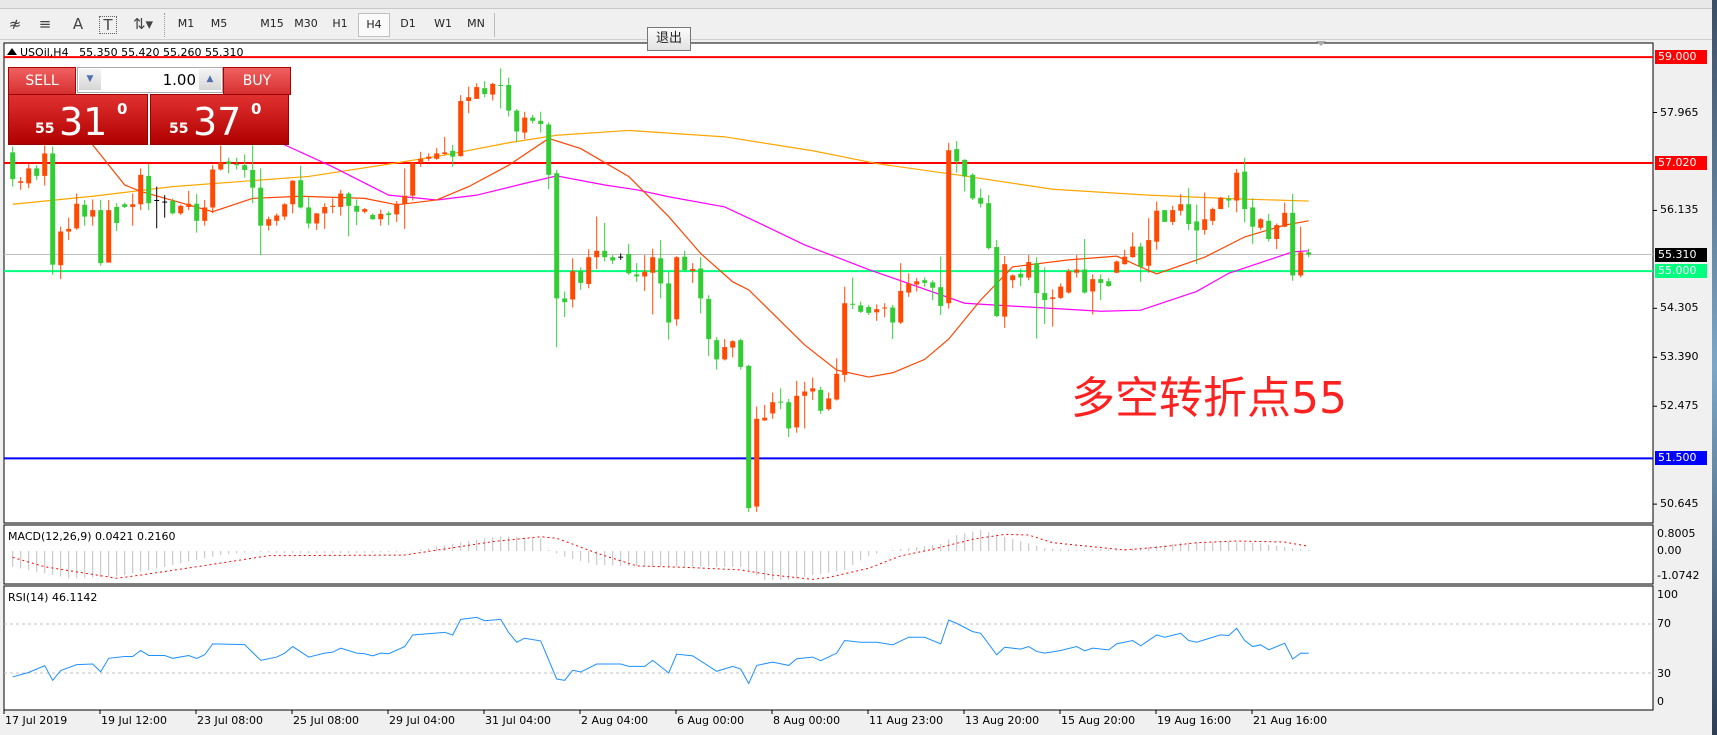 The image size is (1717, 735). Describe the element at coordinates (1679, 210) in the screenshot. I see `price-axis-label: 56.135` at that location.